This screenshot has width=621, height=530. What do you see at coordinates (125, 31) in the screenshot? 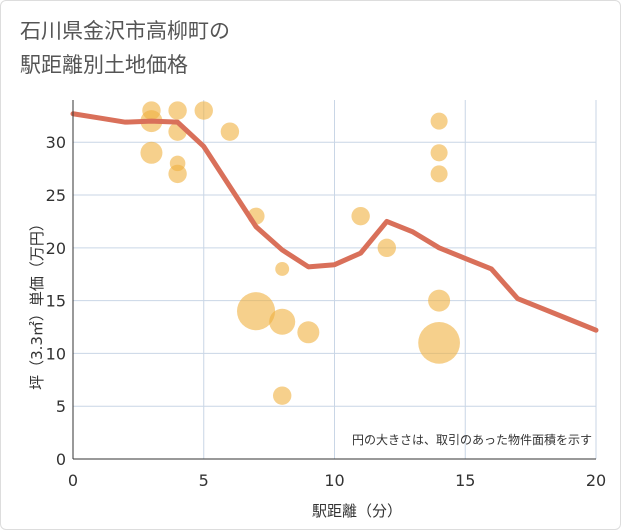
I see `chart-title-line1: 石川県金沢市高柳町の` at bounding box center [125, 31].